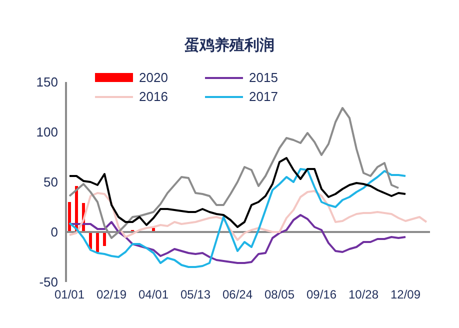 This screenshot has height=328, width=459. Describe the element at coordinates (263, 96) in the screenshot. I see `legend-label: 2017` at that location.